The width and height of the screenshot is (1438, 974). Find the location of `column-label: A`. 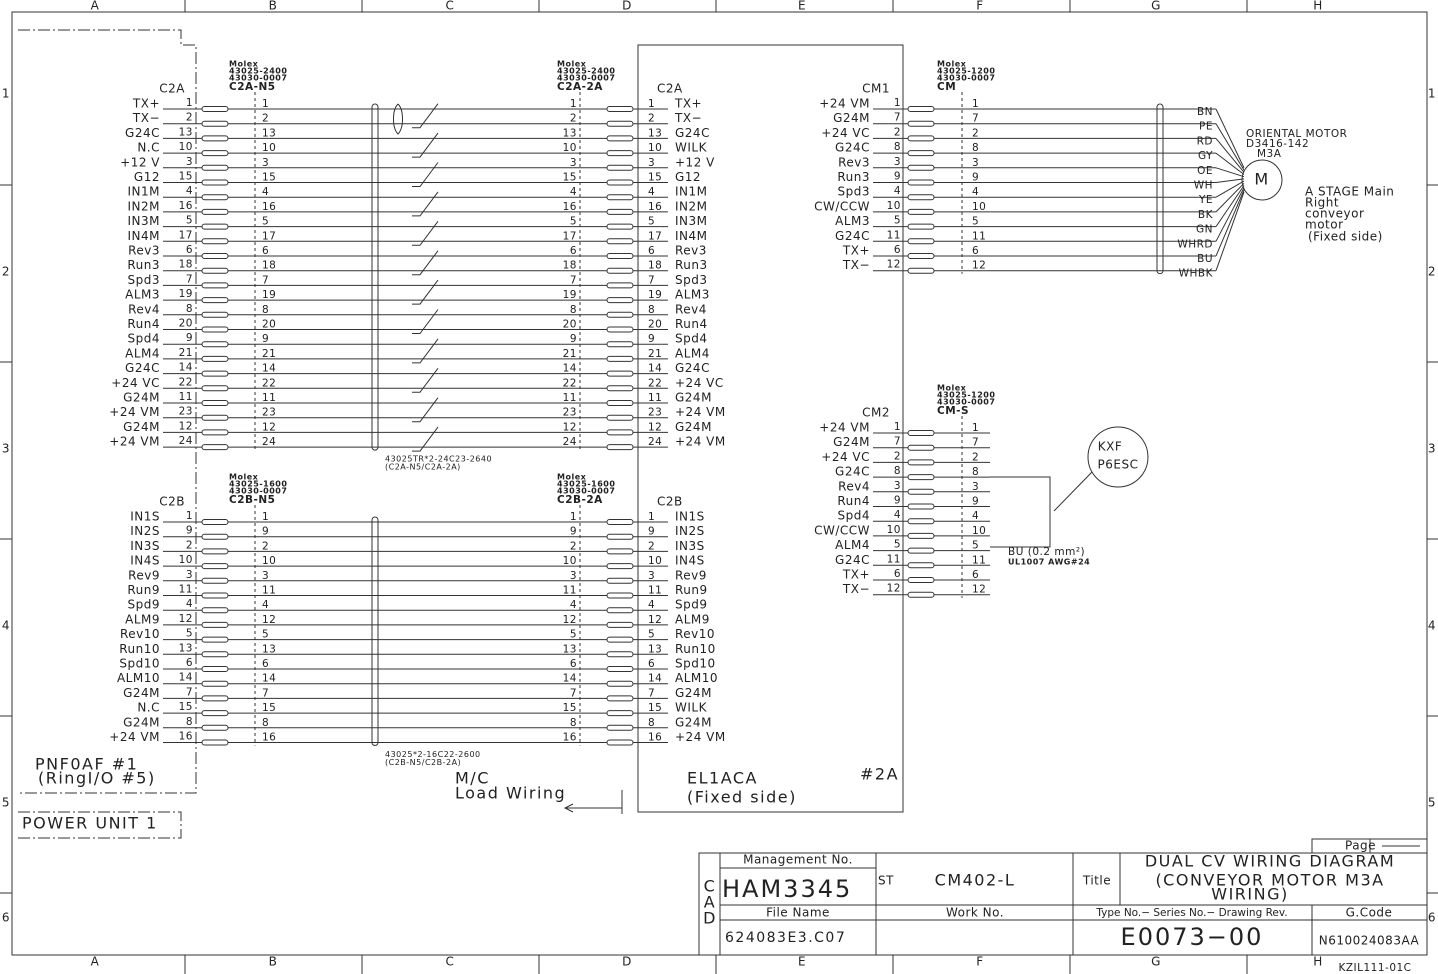

column-label: A is located at coordinates (95, 6).